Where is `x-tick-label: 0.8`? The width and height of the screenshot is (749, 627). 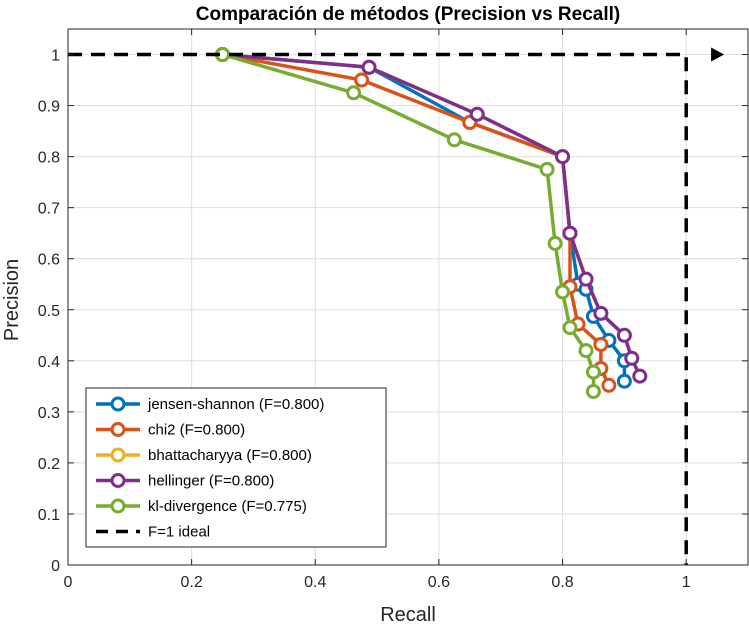 x-tick-label: 0.8 is located at coordinates (562, 582).